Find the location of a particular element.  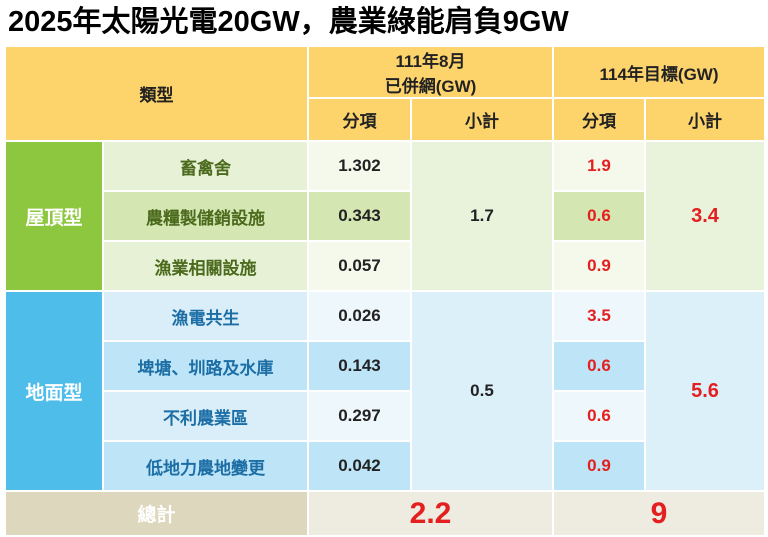

header-target: 114年目標(GW) is located at coordinates (659, 72).